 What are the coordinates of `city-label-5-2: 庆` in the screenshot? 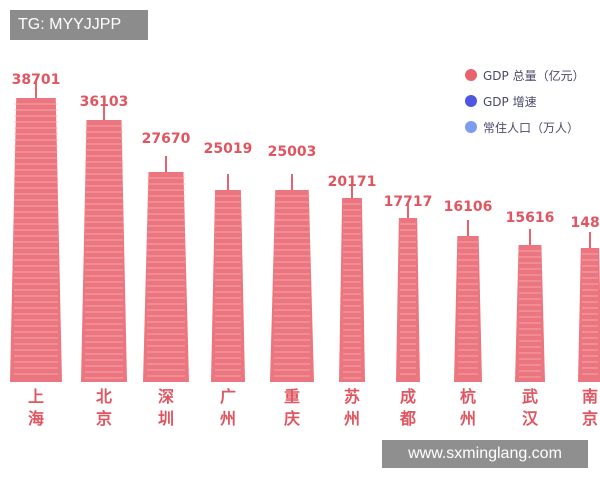 It's located at (291, 418).